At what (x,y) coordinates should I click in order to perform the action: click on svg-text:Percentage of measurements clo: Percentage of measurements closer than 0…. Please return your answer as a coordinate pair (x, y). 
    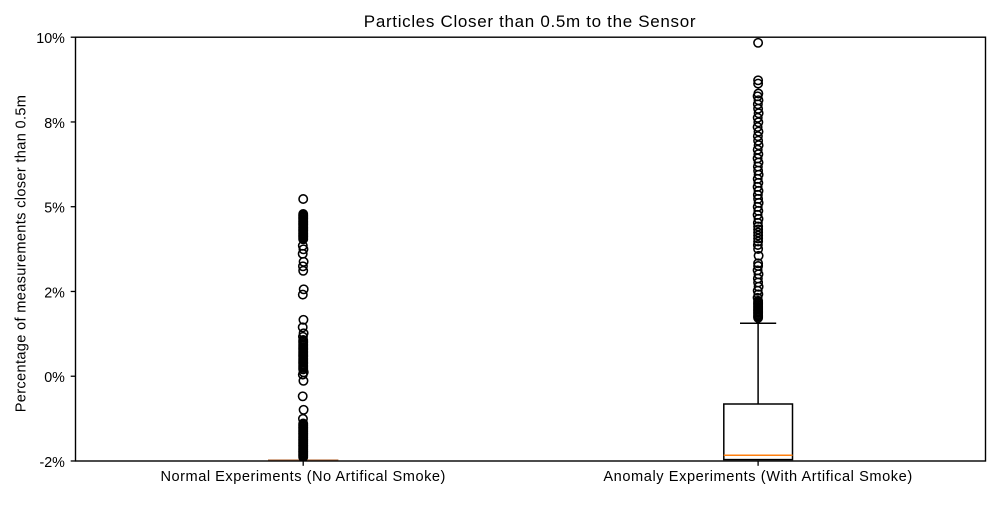
    Looking at the image, I should click on (22, 254).